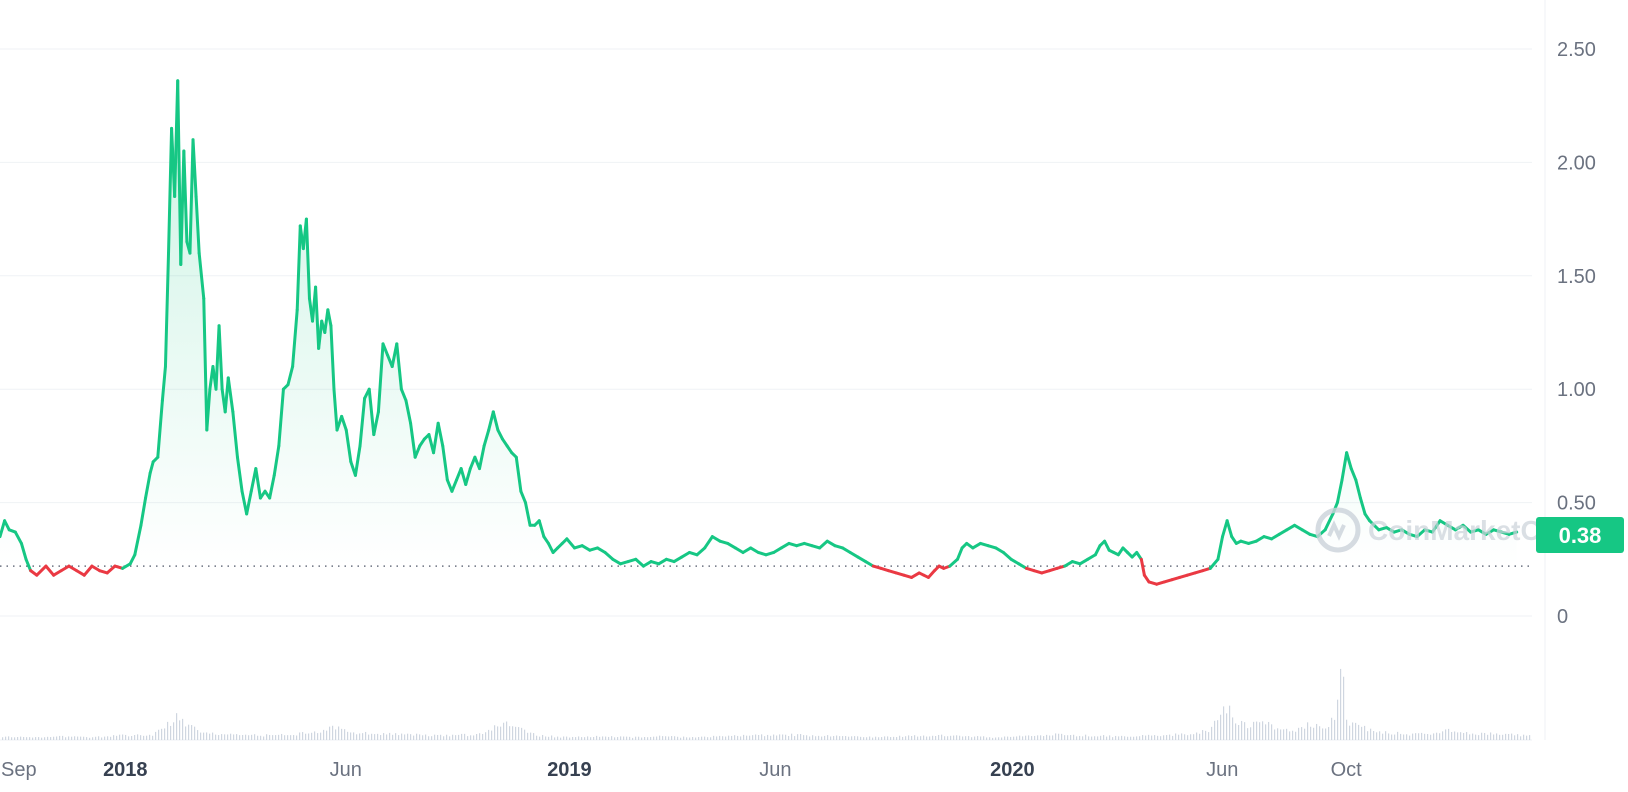 This screenshot has width=1628, height=792. What do you see at coordinates (19, 770) in the screenshot?
I see `x-tick-label: Sep` at bounding box center [19, 770].